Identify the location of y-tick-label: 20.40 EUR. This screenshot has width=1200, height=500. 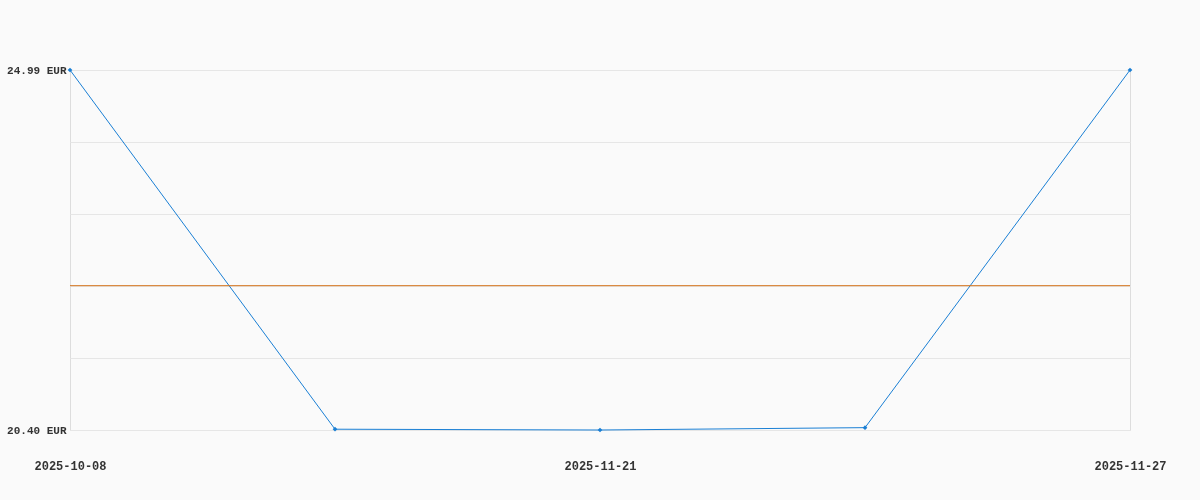
(37, 430).